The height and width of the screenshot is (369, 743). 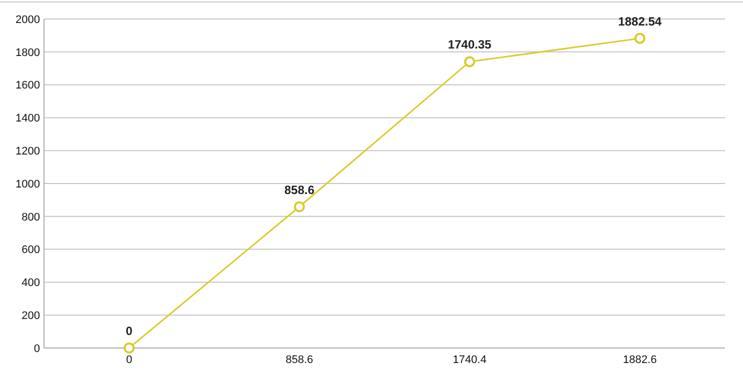 I want to click on x-tick-label: 0, so click(x=129, y=360).